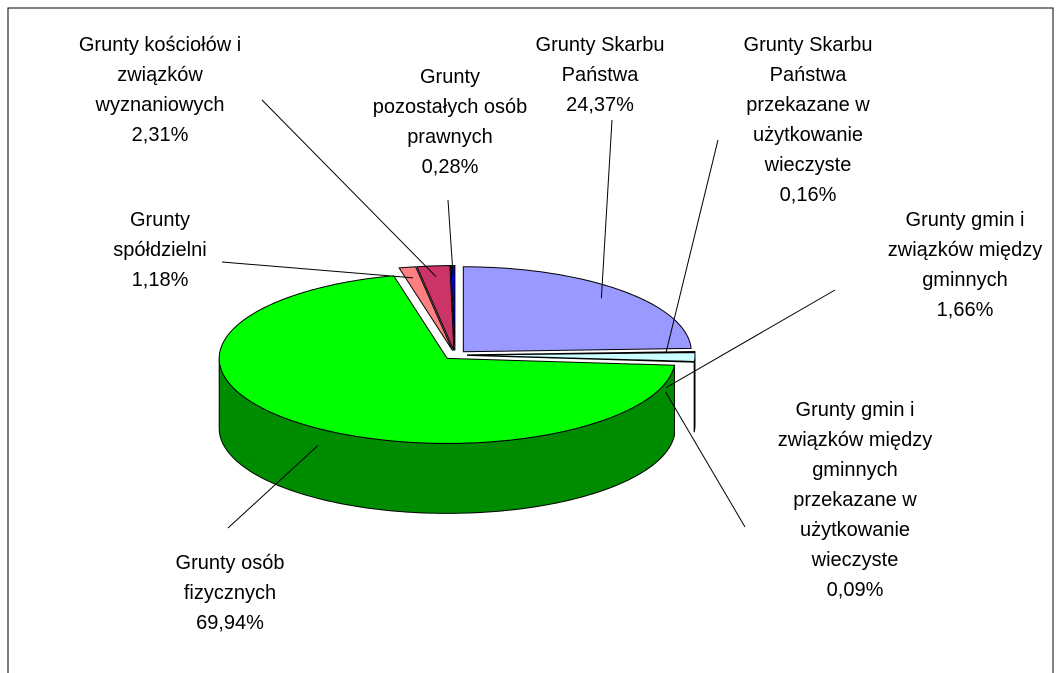 The image size is (1063, 673). What do you see at coordinates (160, 75) in the screenshot?
I see `category-label: Grunty kościołów i związków wyznaniowych` at bounding box center [160, 75].